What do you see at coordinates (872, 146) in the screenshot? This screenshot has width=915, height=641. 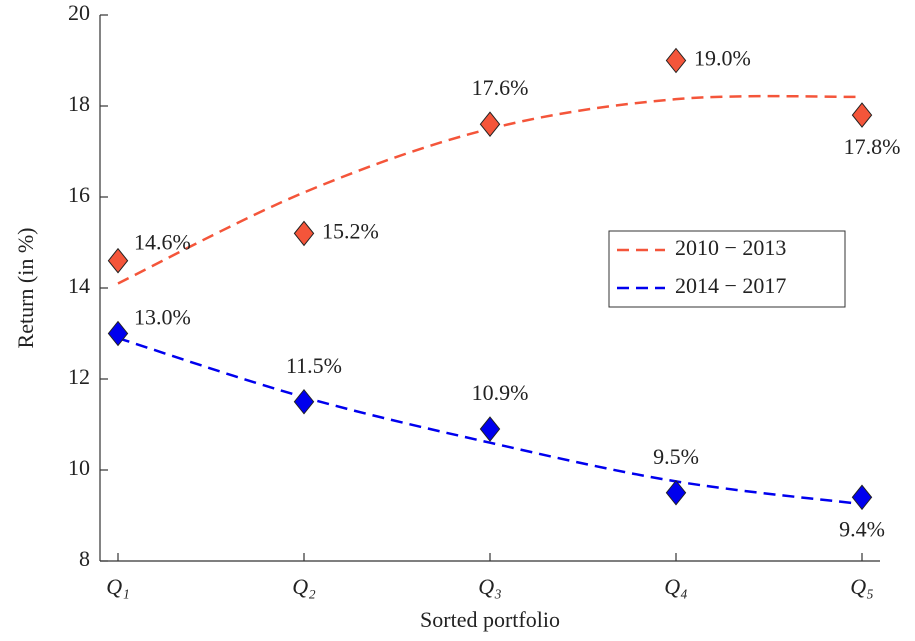 I see `data-label: 17.8%` at bounding box center [872, 146].